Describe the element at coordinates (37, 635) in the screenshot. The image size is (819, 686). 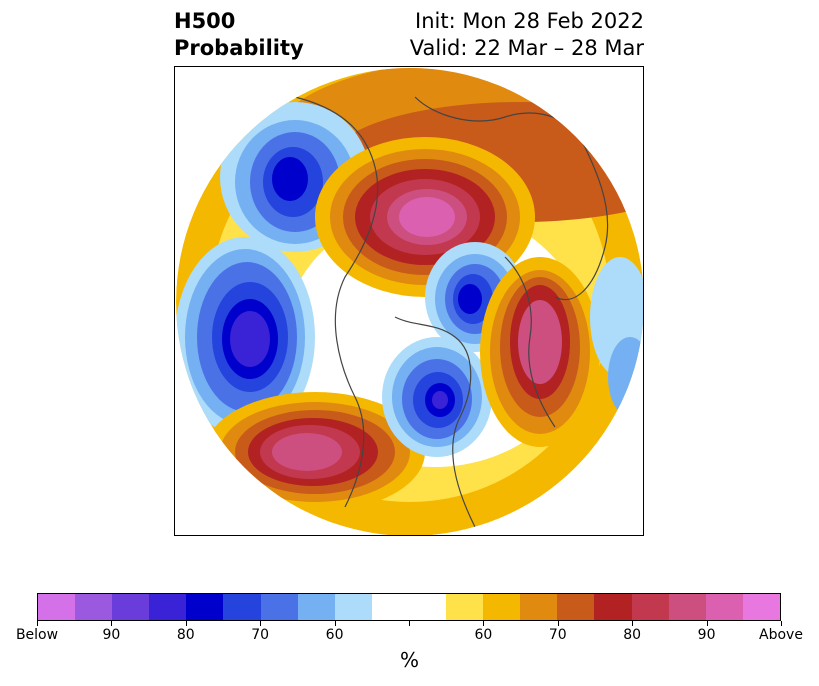
I see `colorbar-tick-label: Below` at that location.